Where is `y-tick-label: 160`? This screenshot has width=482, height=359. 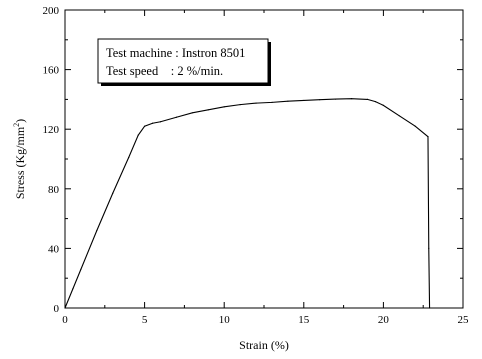
y-tick-label: 160 is located at coordinates (51, 71).